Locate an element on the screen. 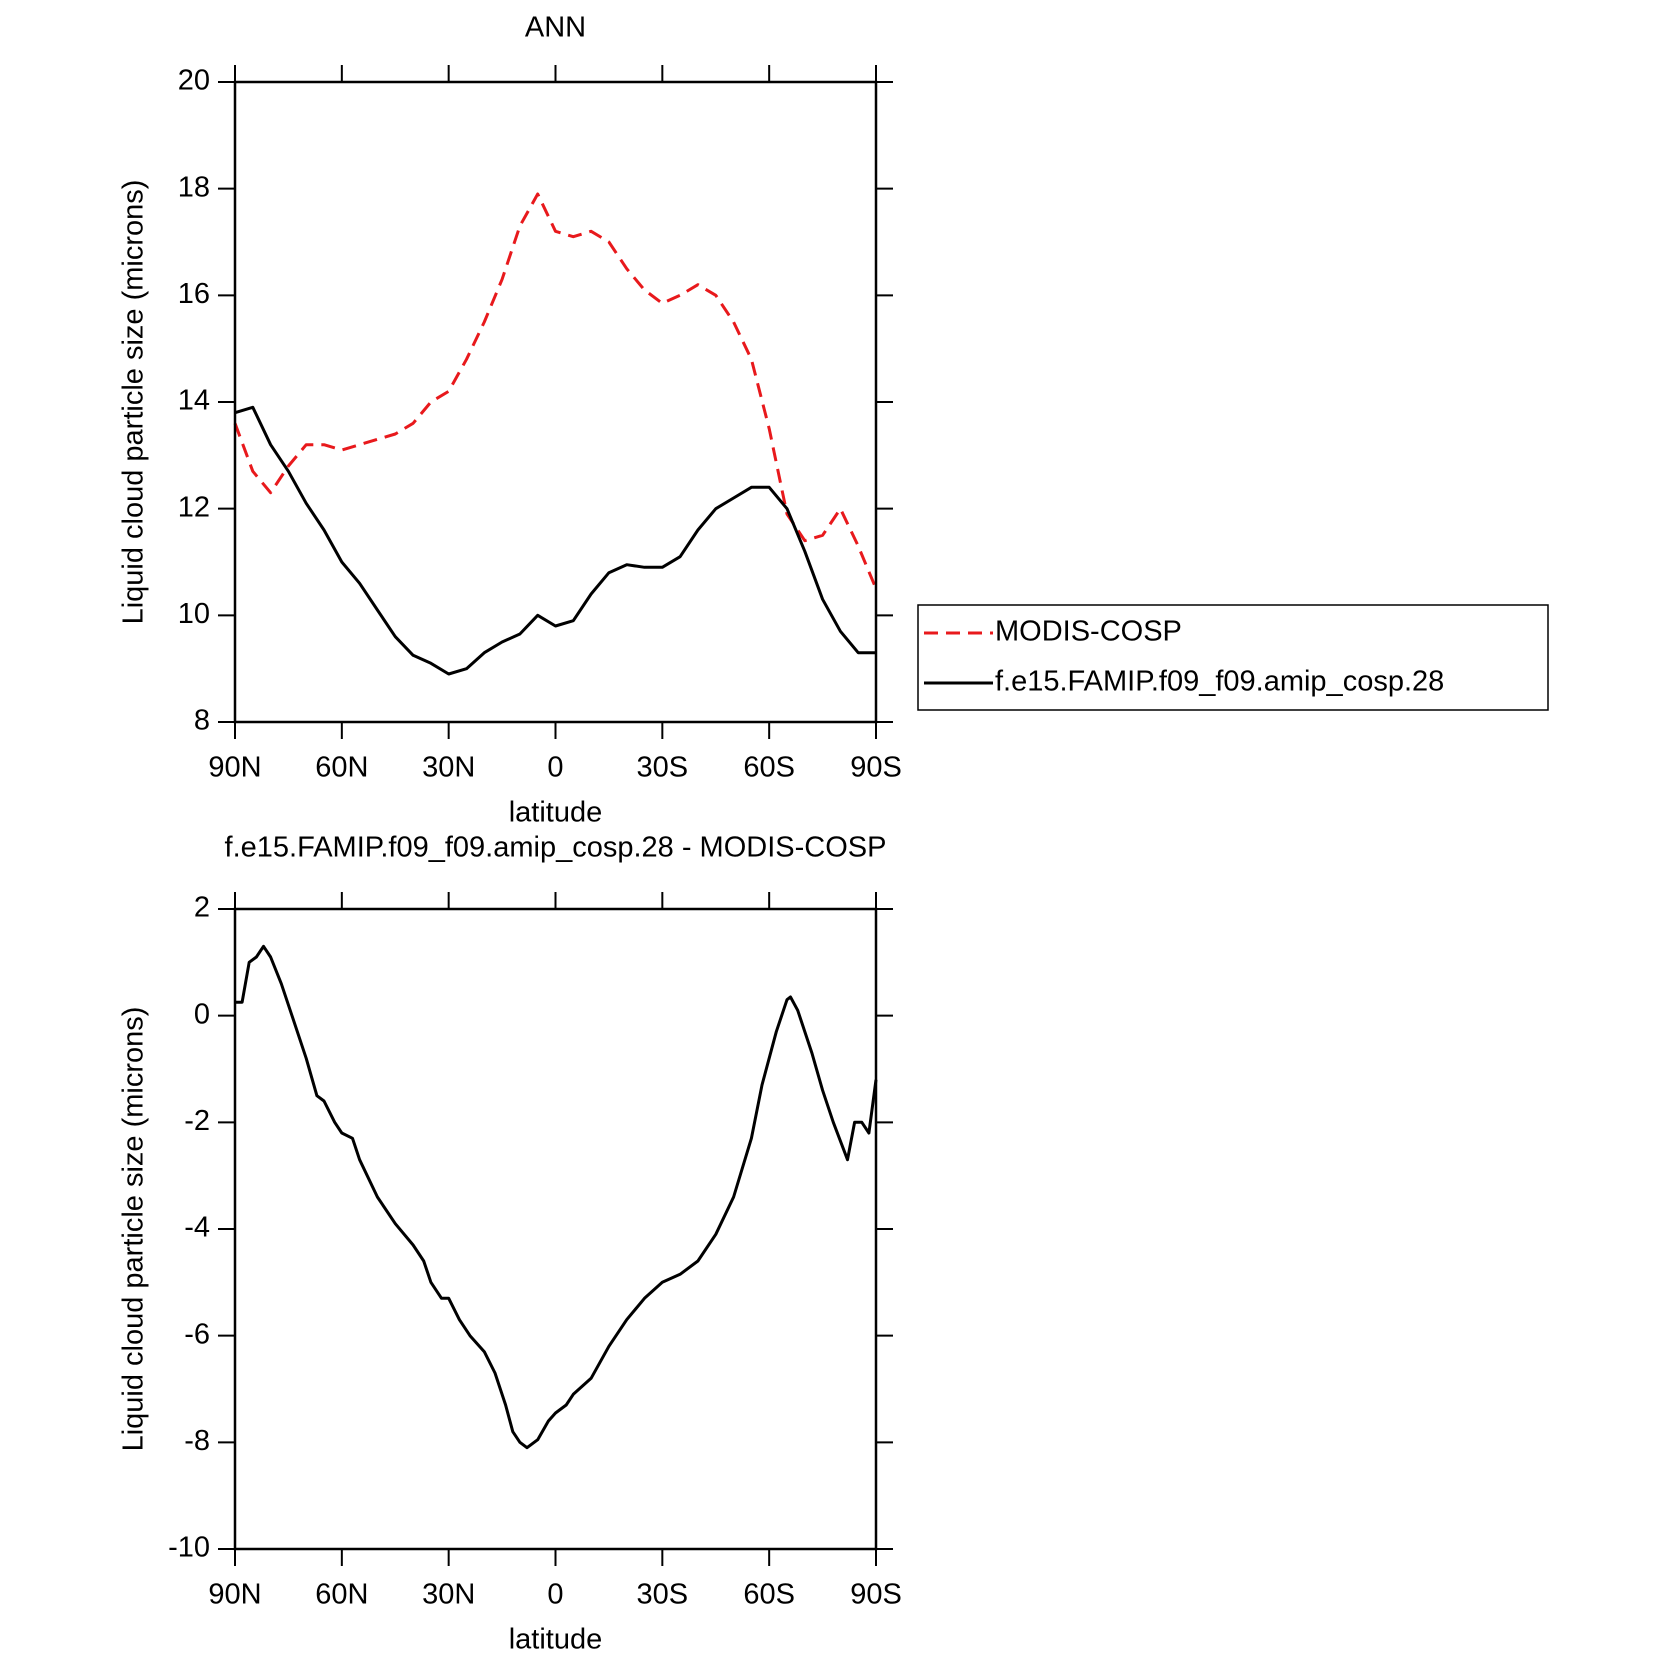  chart-title: ANN is located at coordinates (555, 28).